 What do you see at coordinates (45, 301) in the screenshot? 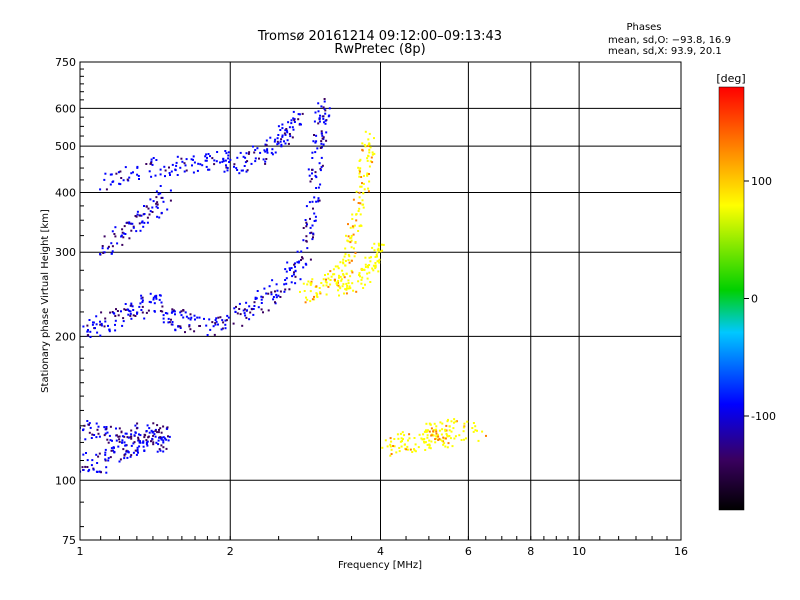
I see `y-axis-label: Stationary phase Virtual Height [km]` at bounding box center [45, 301].